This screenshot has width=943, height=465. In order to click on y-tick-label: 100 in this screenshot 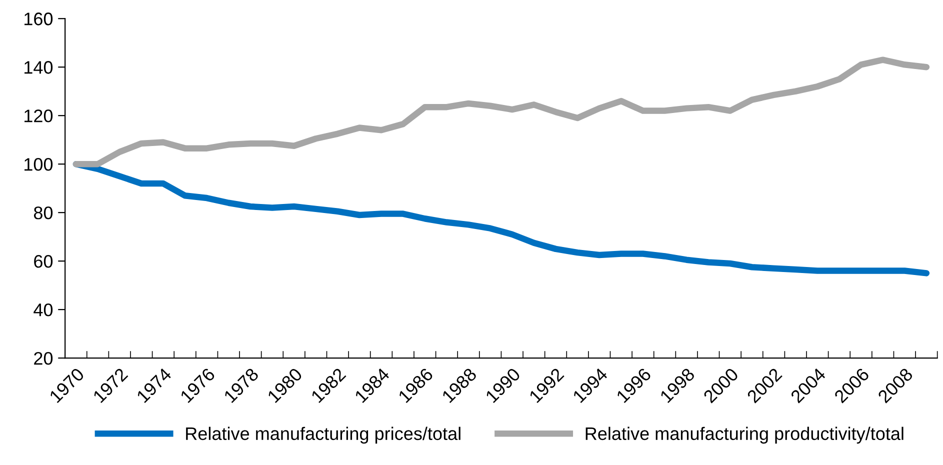, I will do `click(38, 164)`.